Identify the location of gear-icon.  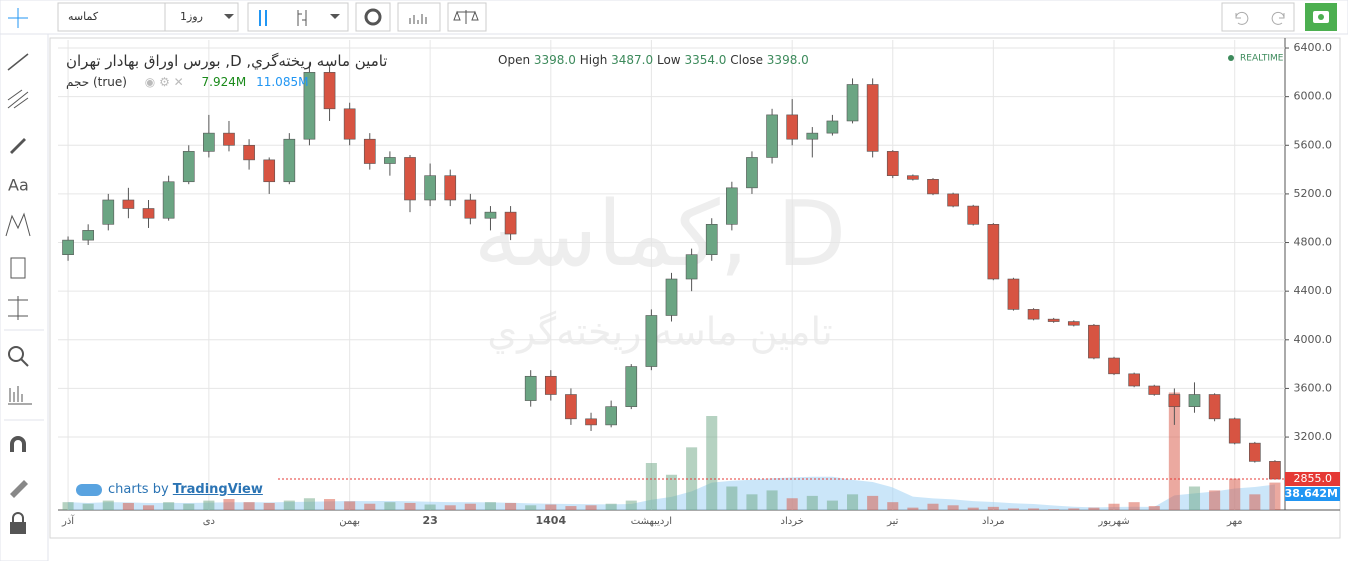
(373, 17).